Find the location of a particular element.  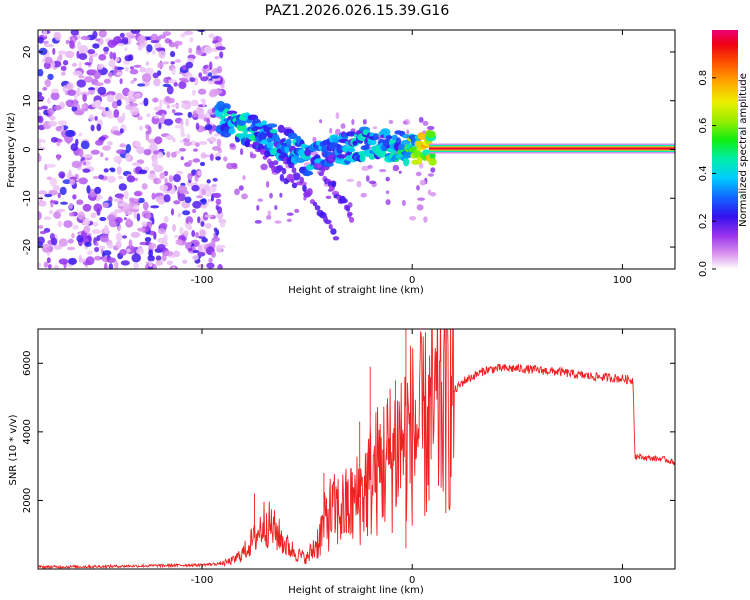

y-tick-label: 2000 is located at coordinates (27, 500).